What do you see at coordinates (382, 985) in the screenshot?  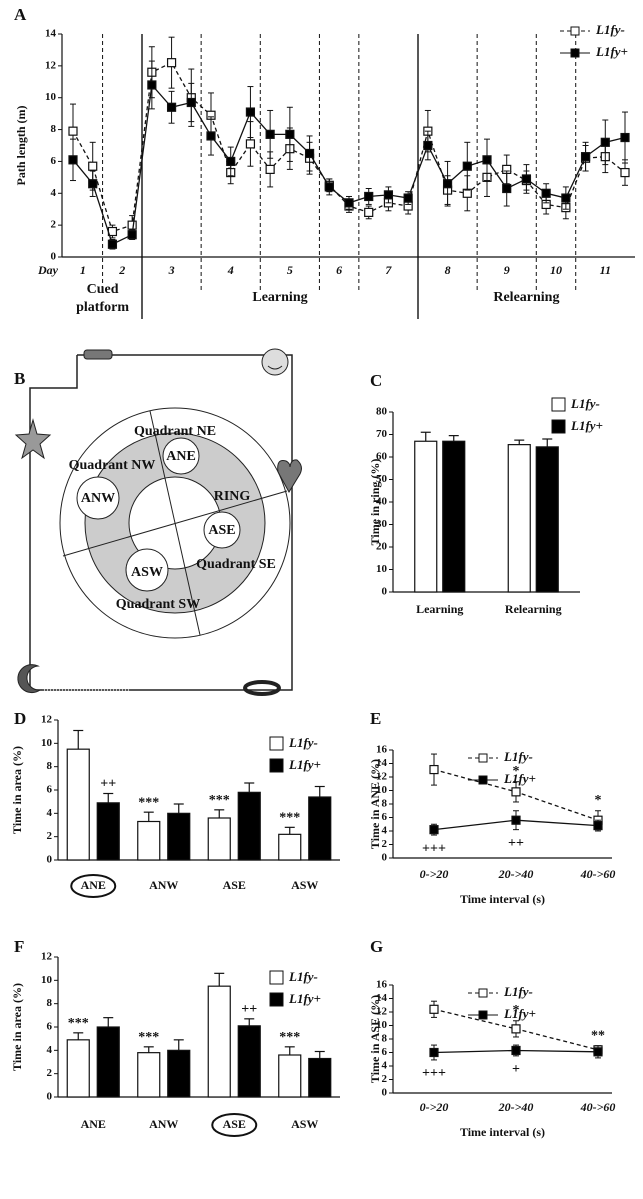 I see `y-tick-label: 16` at bounding box center [382, 985].